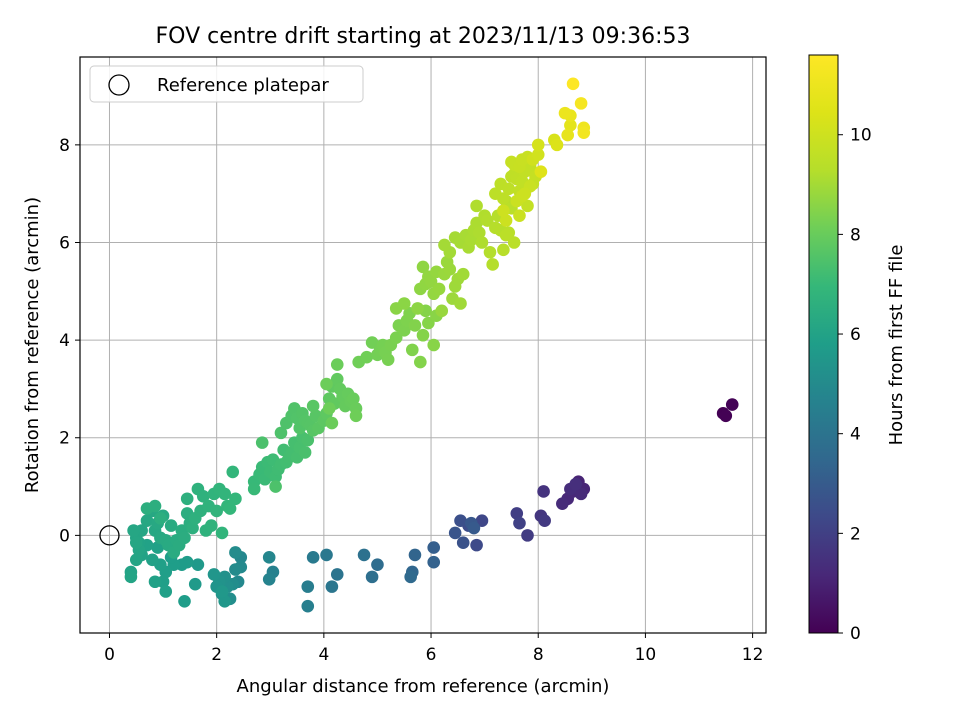 This screenshot has height=720, width=960. I want to click on colorbar-tick-label: 4, so click(855, 435).